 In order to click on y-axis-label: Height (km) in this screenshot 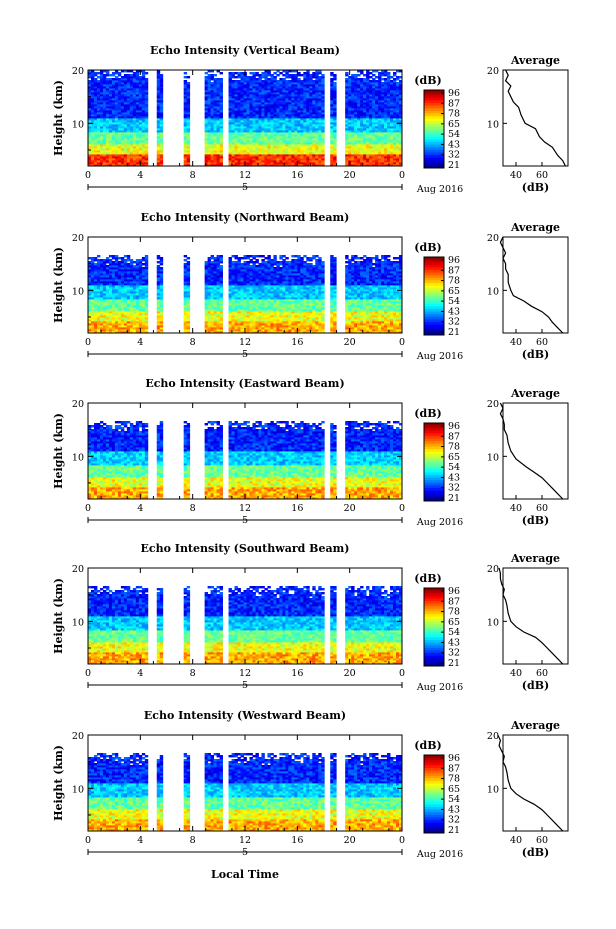, I will do `click(58, 118)`.